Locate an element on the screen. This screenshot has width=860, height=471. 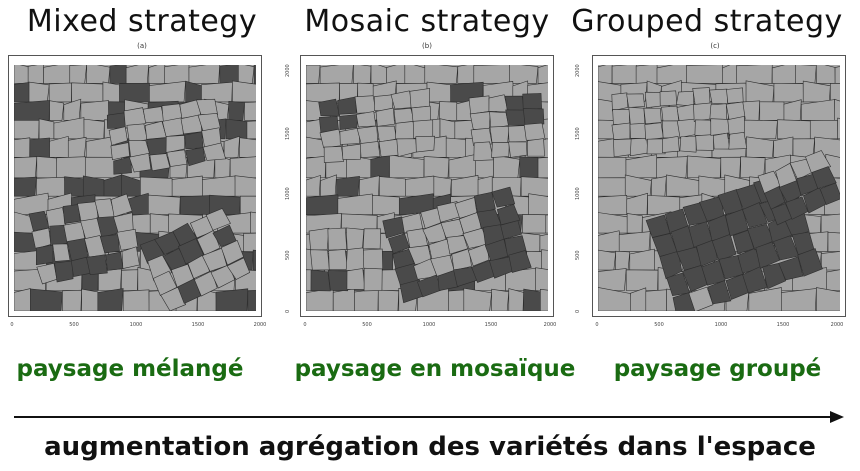
y-tick: 1500 is located at coordinates (288, 133).